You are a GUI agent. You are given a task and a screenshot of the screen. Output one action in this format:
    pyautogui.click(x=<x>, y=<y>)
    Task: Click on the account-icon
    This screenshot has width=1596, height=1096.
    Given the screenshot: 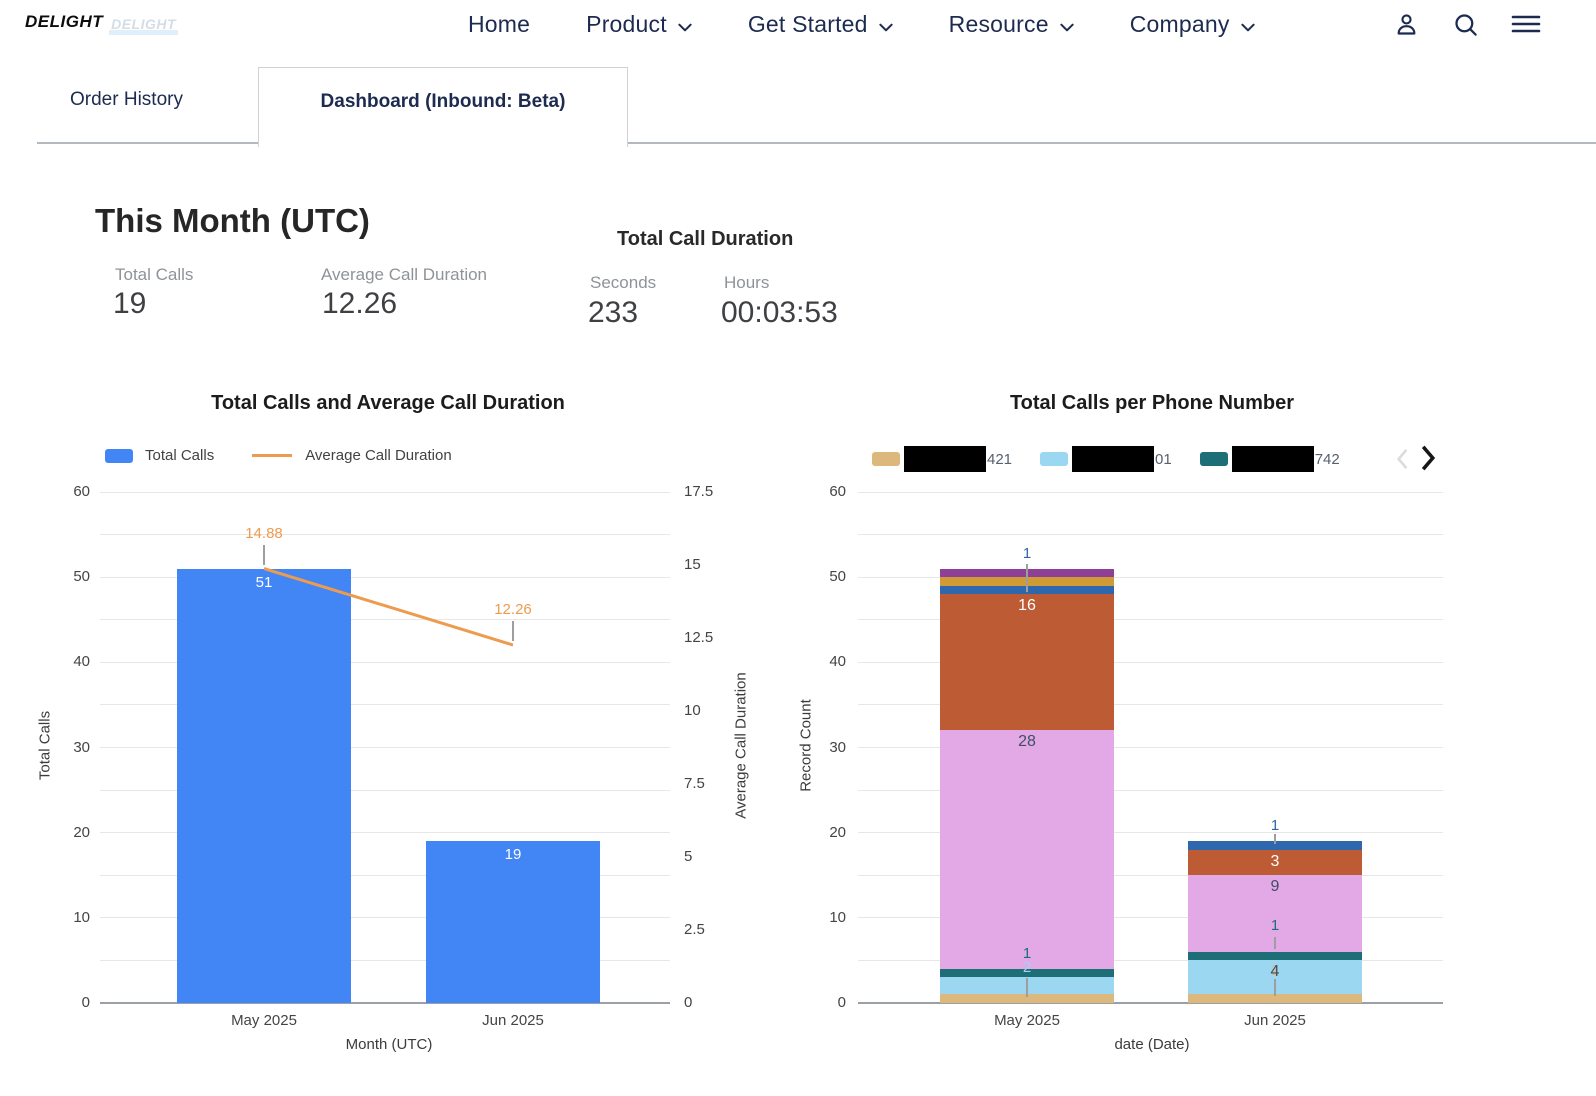 What is the action you would take?
    pyautogui.click(x=1406, y=24)
    